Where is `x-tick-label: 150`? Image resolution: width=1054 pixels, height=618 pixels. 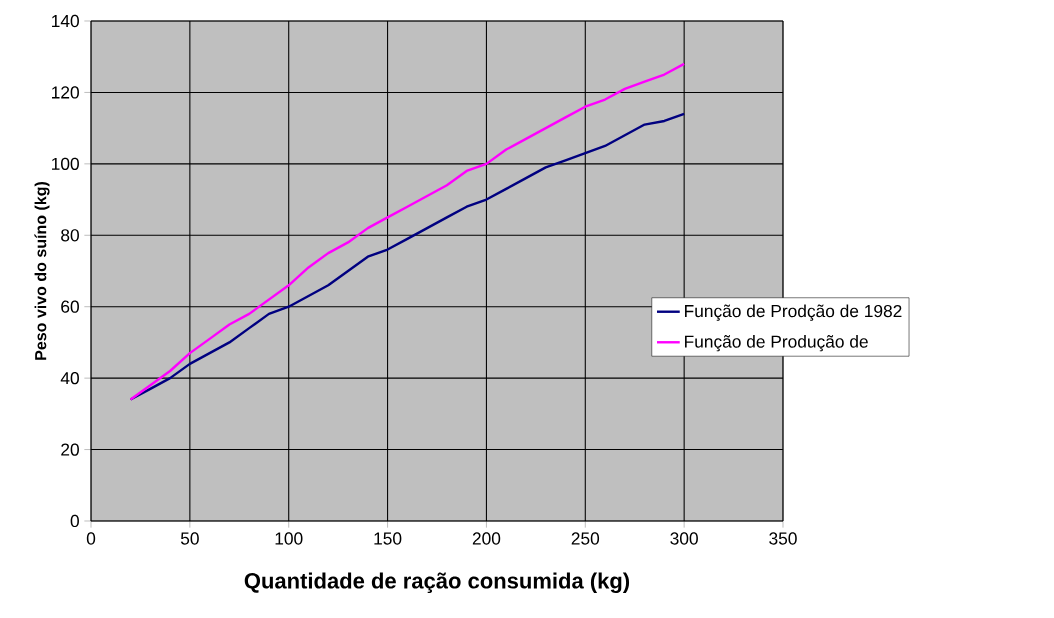
x-tick-label: 150 is located at coordinates (388, 538).